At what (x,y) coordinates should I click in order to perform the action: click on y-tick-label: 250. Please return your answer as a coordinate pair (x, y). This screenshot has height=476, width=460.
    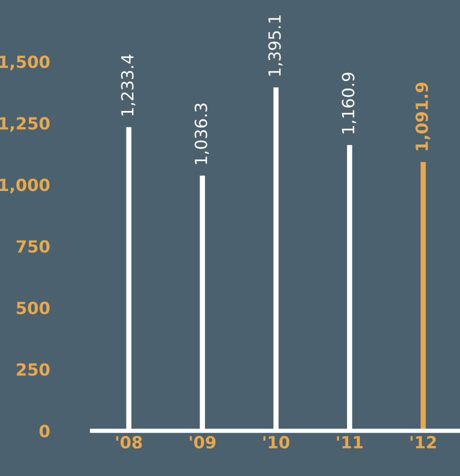
    Looking at the image, I should click on (33, 369).